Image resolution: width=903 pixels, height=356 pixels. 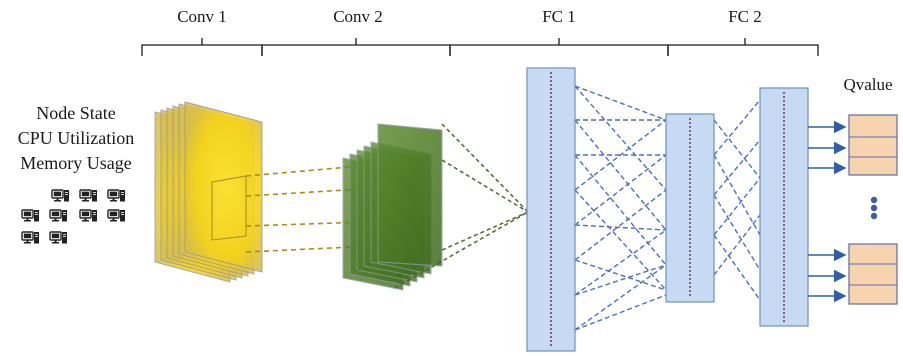 What do you see at coordinates (75, 113) in the screenshot?
I see `input-label-node-state: Node State` at bounding box center [75, 113].